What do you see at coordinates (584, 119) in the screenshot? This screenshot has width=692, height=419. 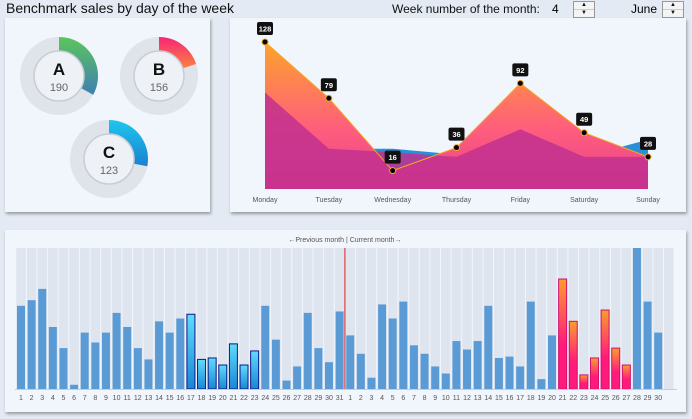 I see `data-label: 49` at bounding box center [584, 119].